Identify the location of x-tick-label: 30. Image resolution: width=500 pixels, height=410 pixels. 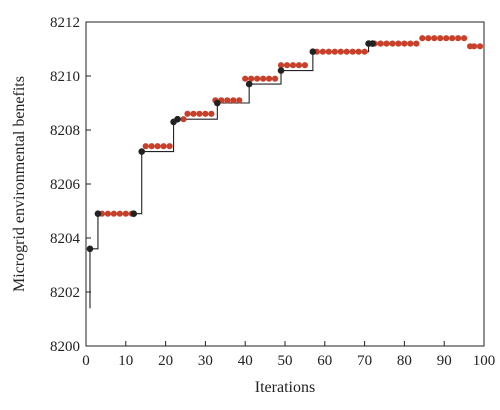
(205, 361).